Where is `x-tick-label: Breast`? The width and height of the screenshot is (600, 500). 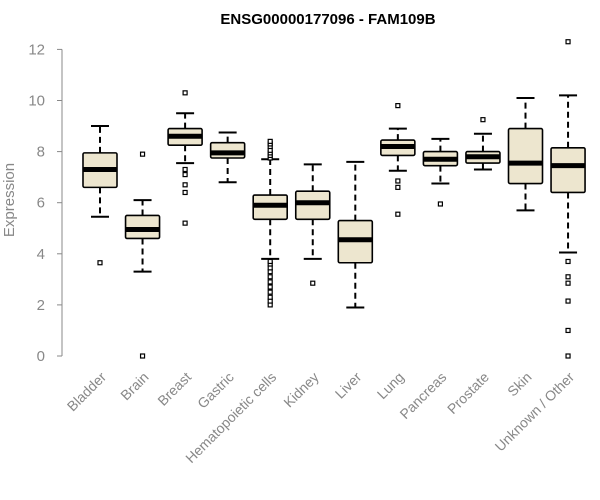 x-tick-label: Breast is located at coordinates (174, 389).